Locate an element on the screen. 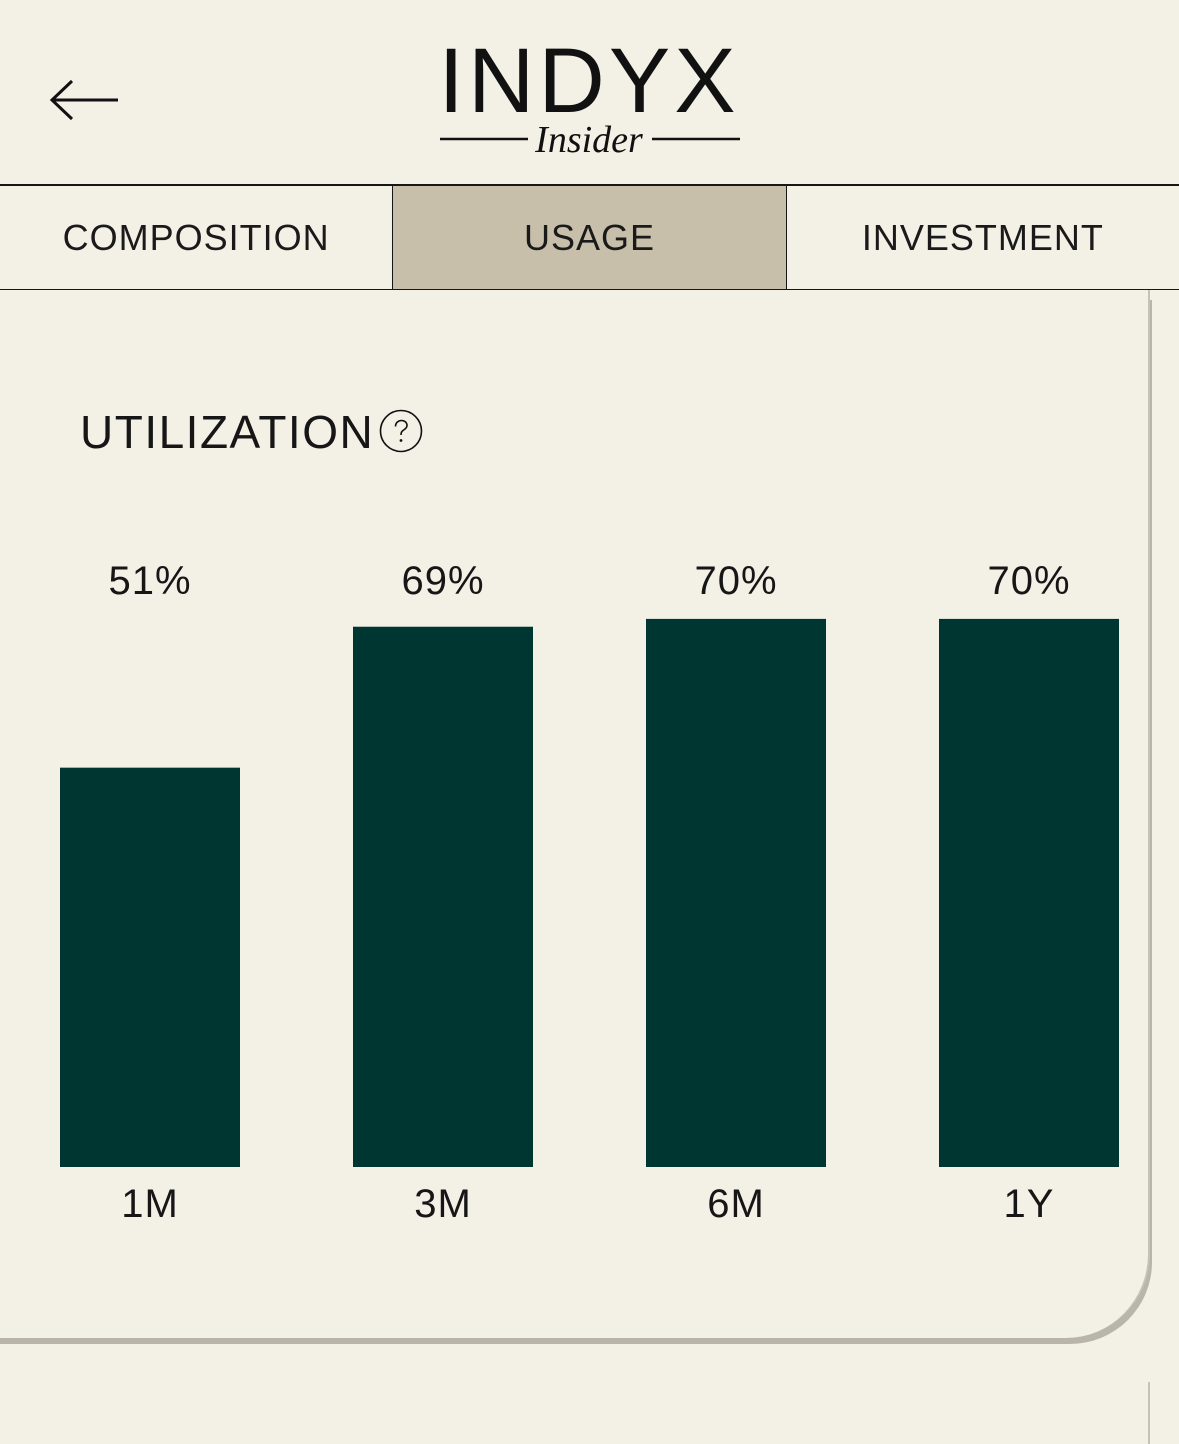 Image resolution: width=1179 pixels, height=1444 pixels. bar-1m is located at coordinates (150, 967).